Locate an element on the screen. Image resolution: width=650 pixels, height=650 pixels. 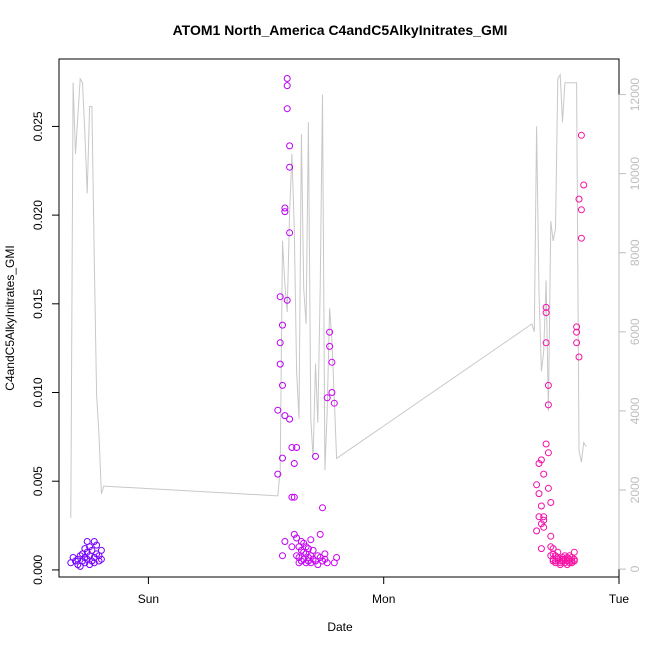
y-tick-label: 0.025 is located at coordinates (38, 126).